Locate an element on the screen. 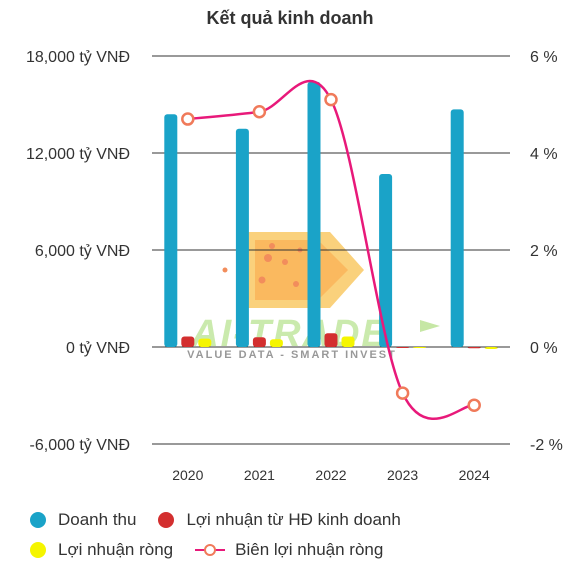 Image resolution: width=581 pixels, height=587 pixels. legend-item-net-profit: Lợi nhuận ròng is located at coordinates (101, 550).